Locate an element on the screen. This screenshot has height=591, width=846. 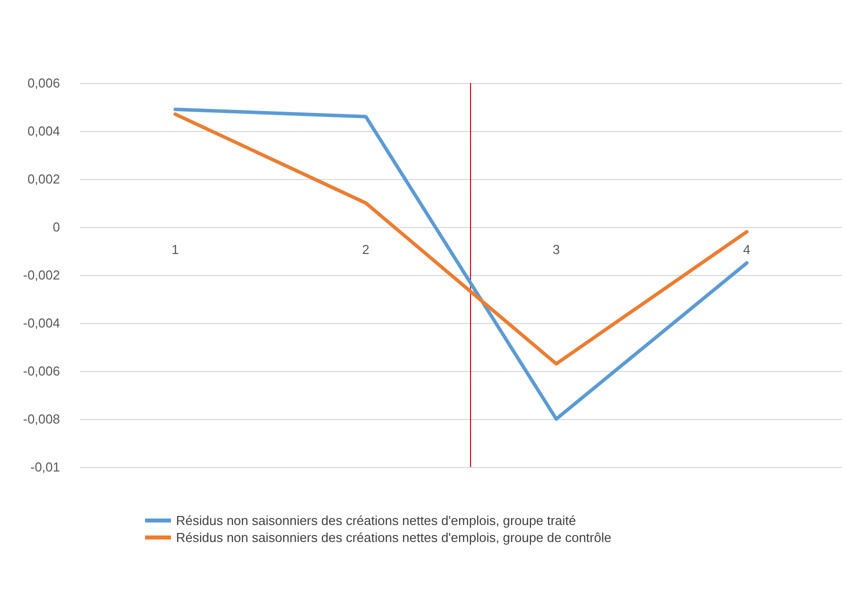
x-tick-label: 4 is located at coordinates (746, 249).